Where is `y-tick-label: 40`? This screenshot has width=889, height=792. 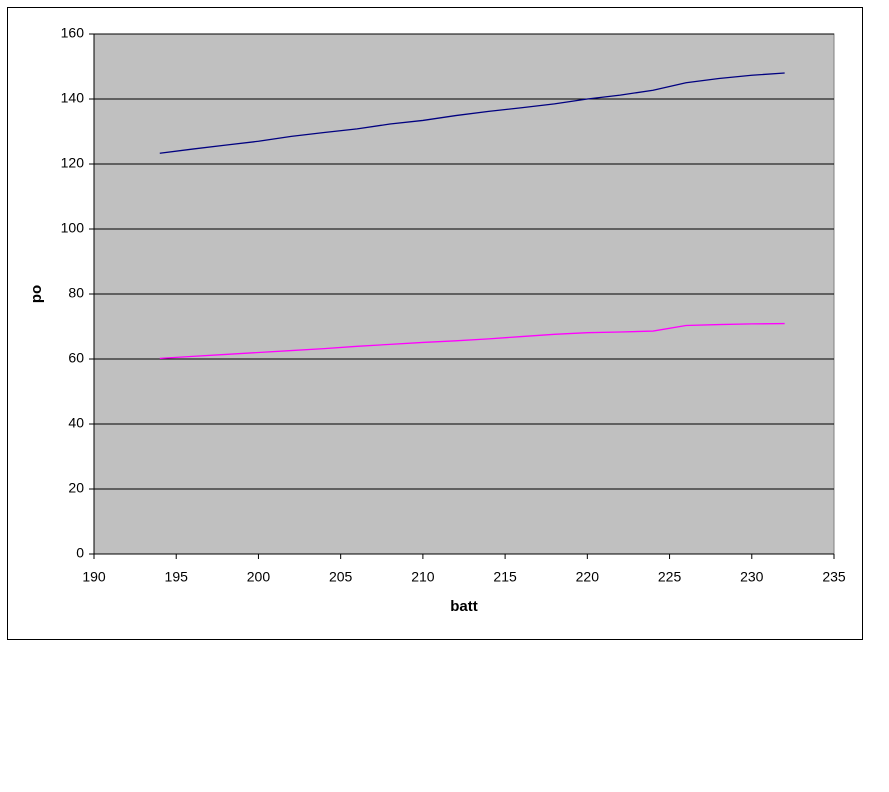
y-tick-label: 40 is located at coordinates (76, 423).